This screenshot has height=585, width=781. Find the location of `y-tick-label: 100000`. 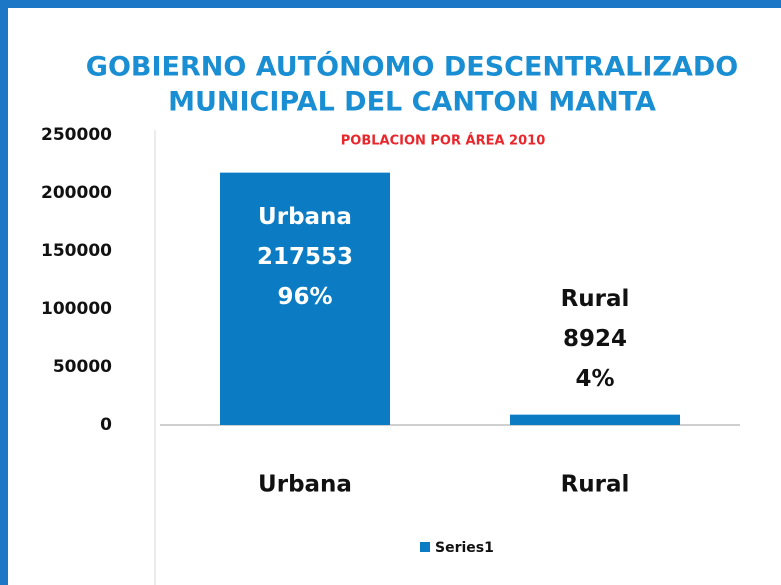

y-tick-label: 100000 is located at coordinates (76, 309).